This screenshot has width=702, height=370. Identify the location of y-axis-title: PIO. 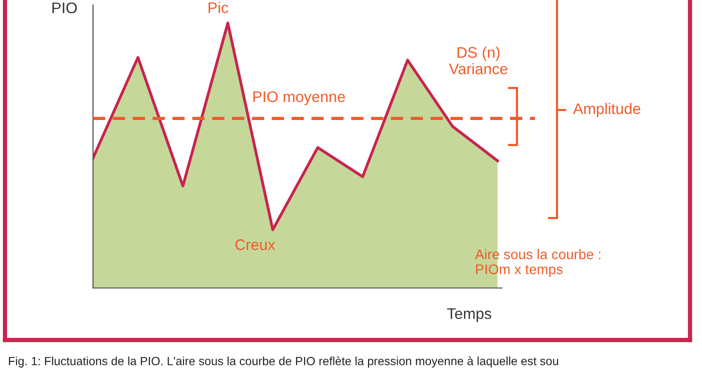
(64, 8).